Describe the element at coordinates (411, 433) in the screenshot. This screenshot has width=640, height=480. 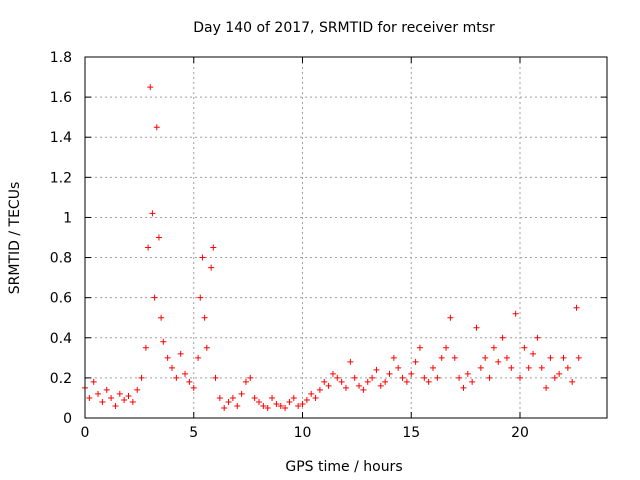
I see `x-tick-label: 15` at that location.